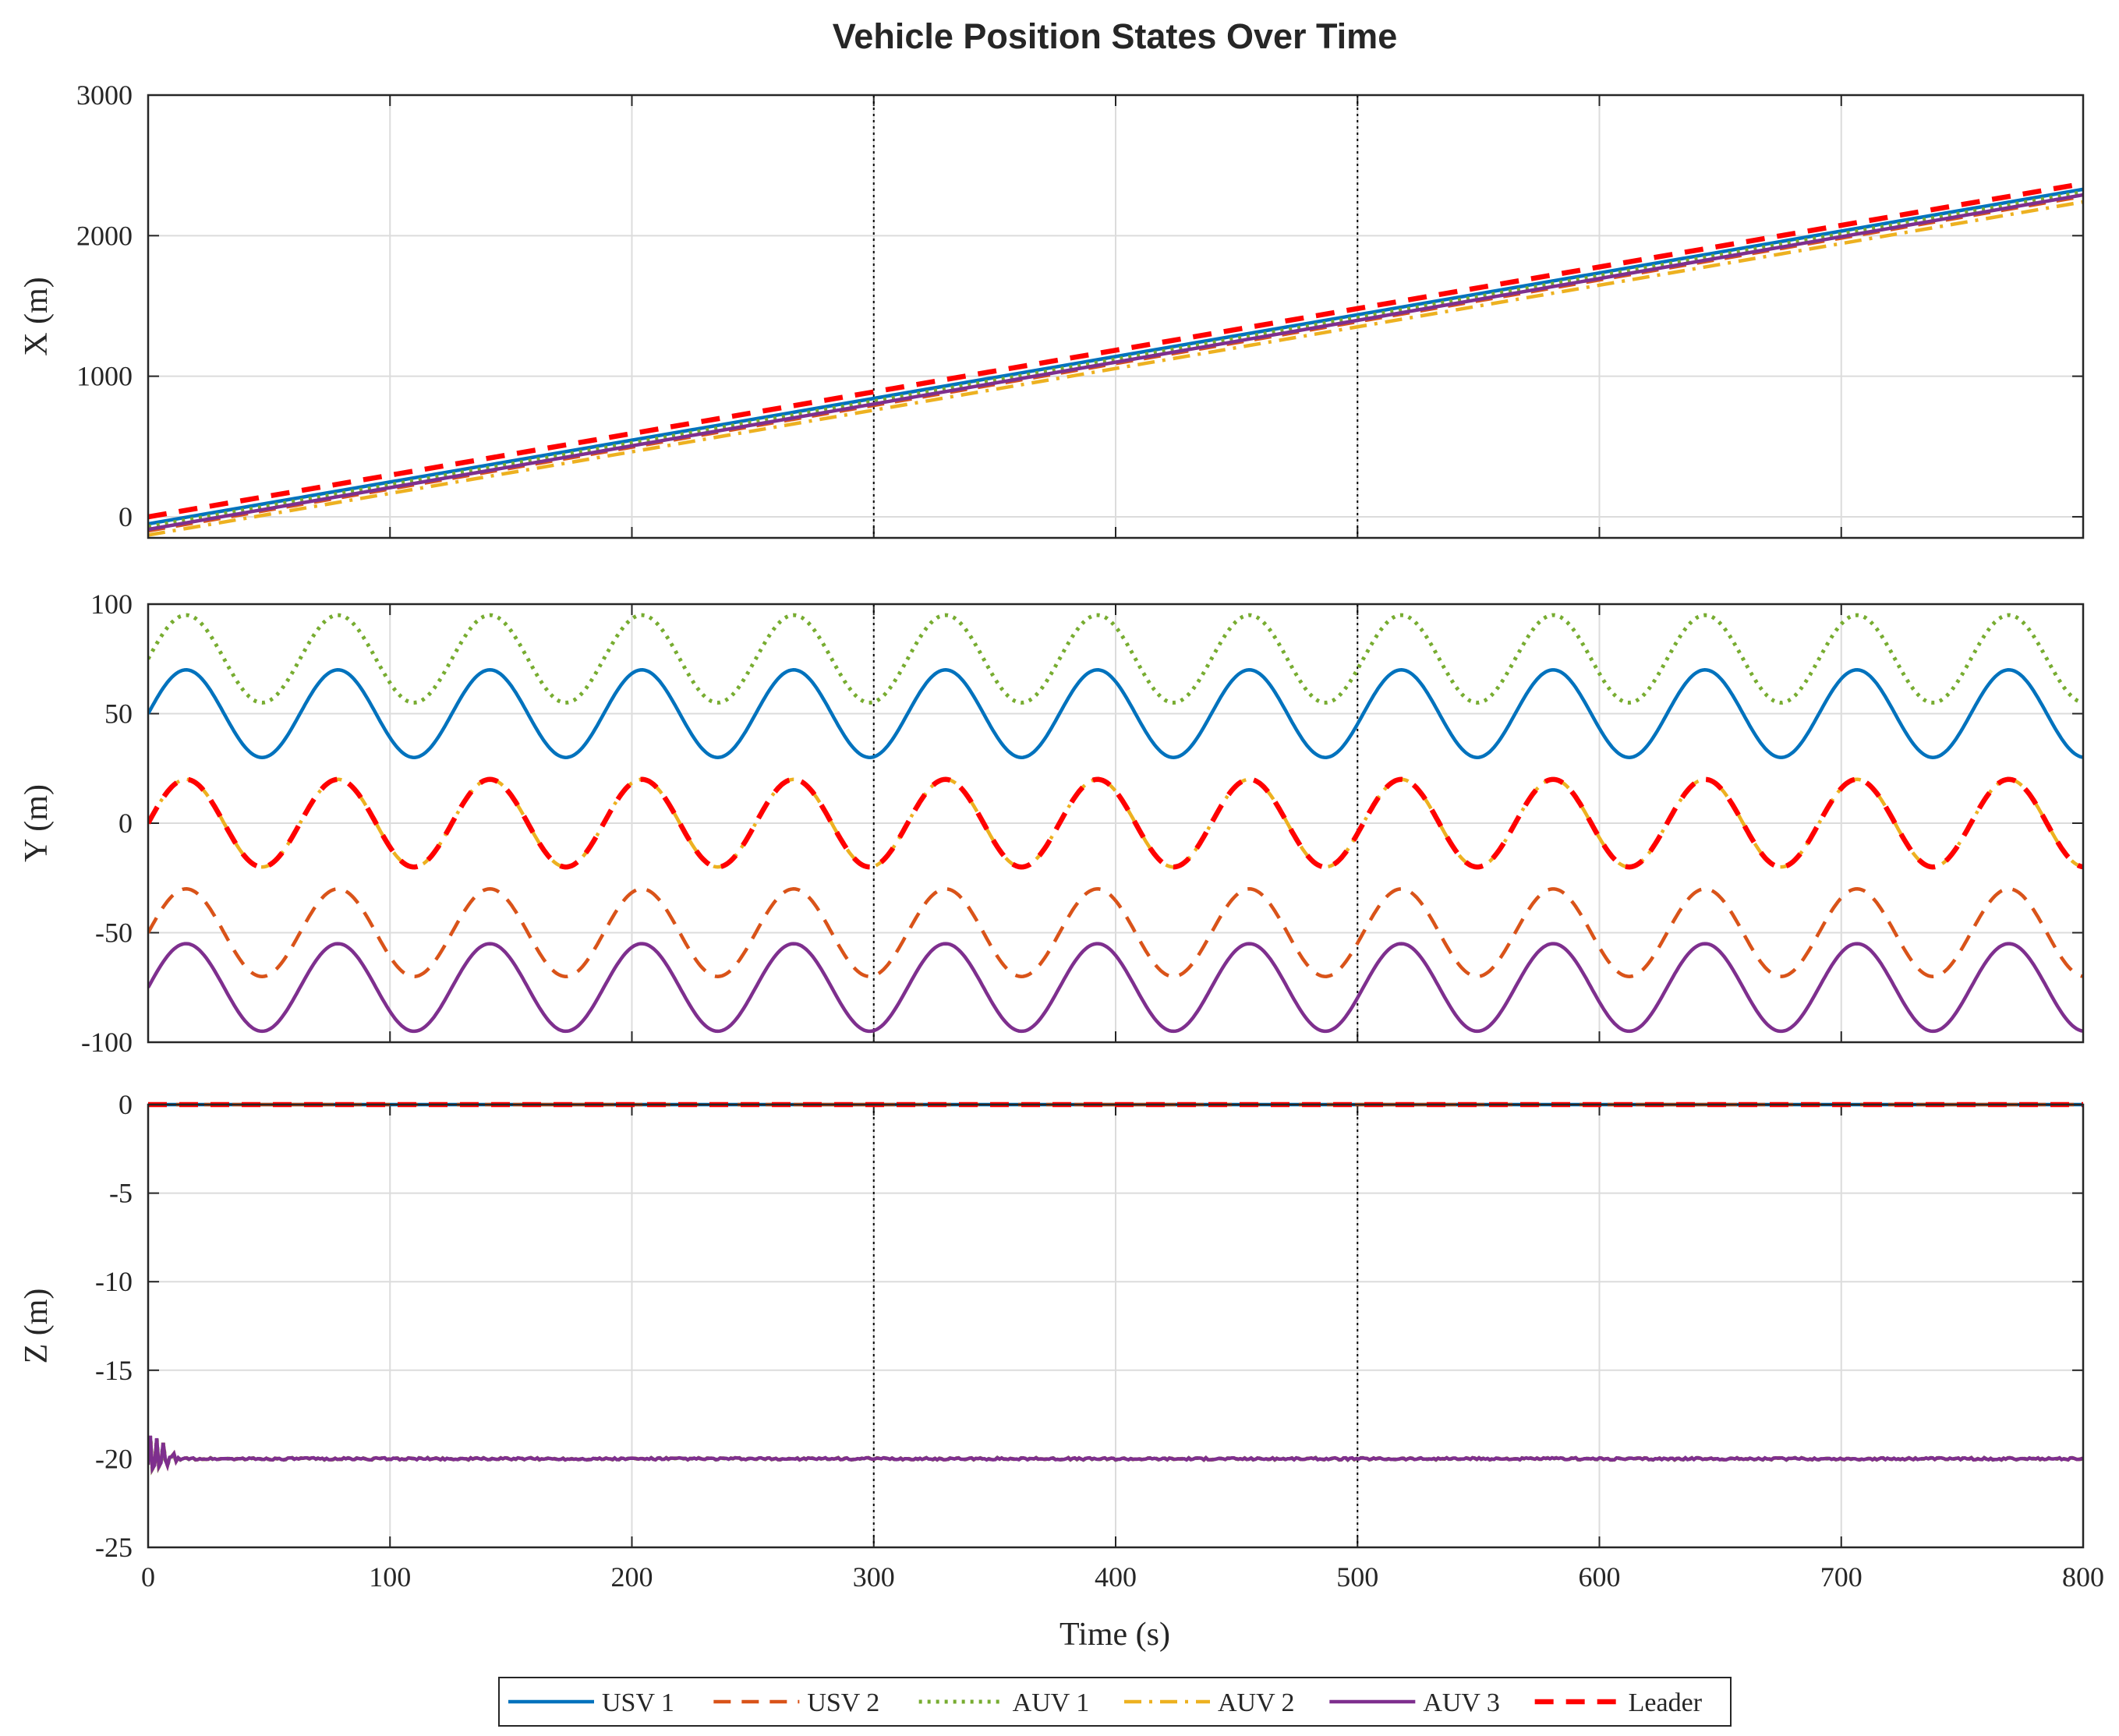  Describe the element at coordinates (121, 1193) in the screenshot. I see `y-tick-label: -5` at that location.